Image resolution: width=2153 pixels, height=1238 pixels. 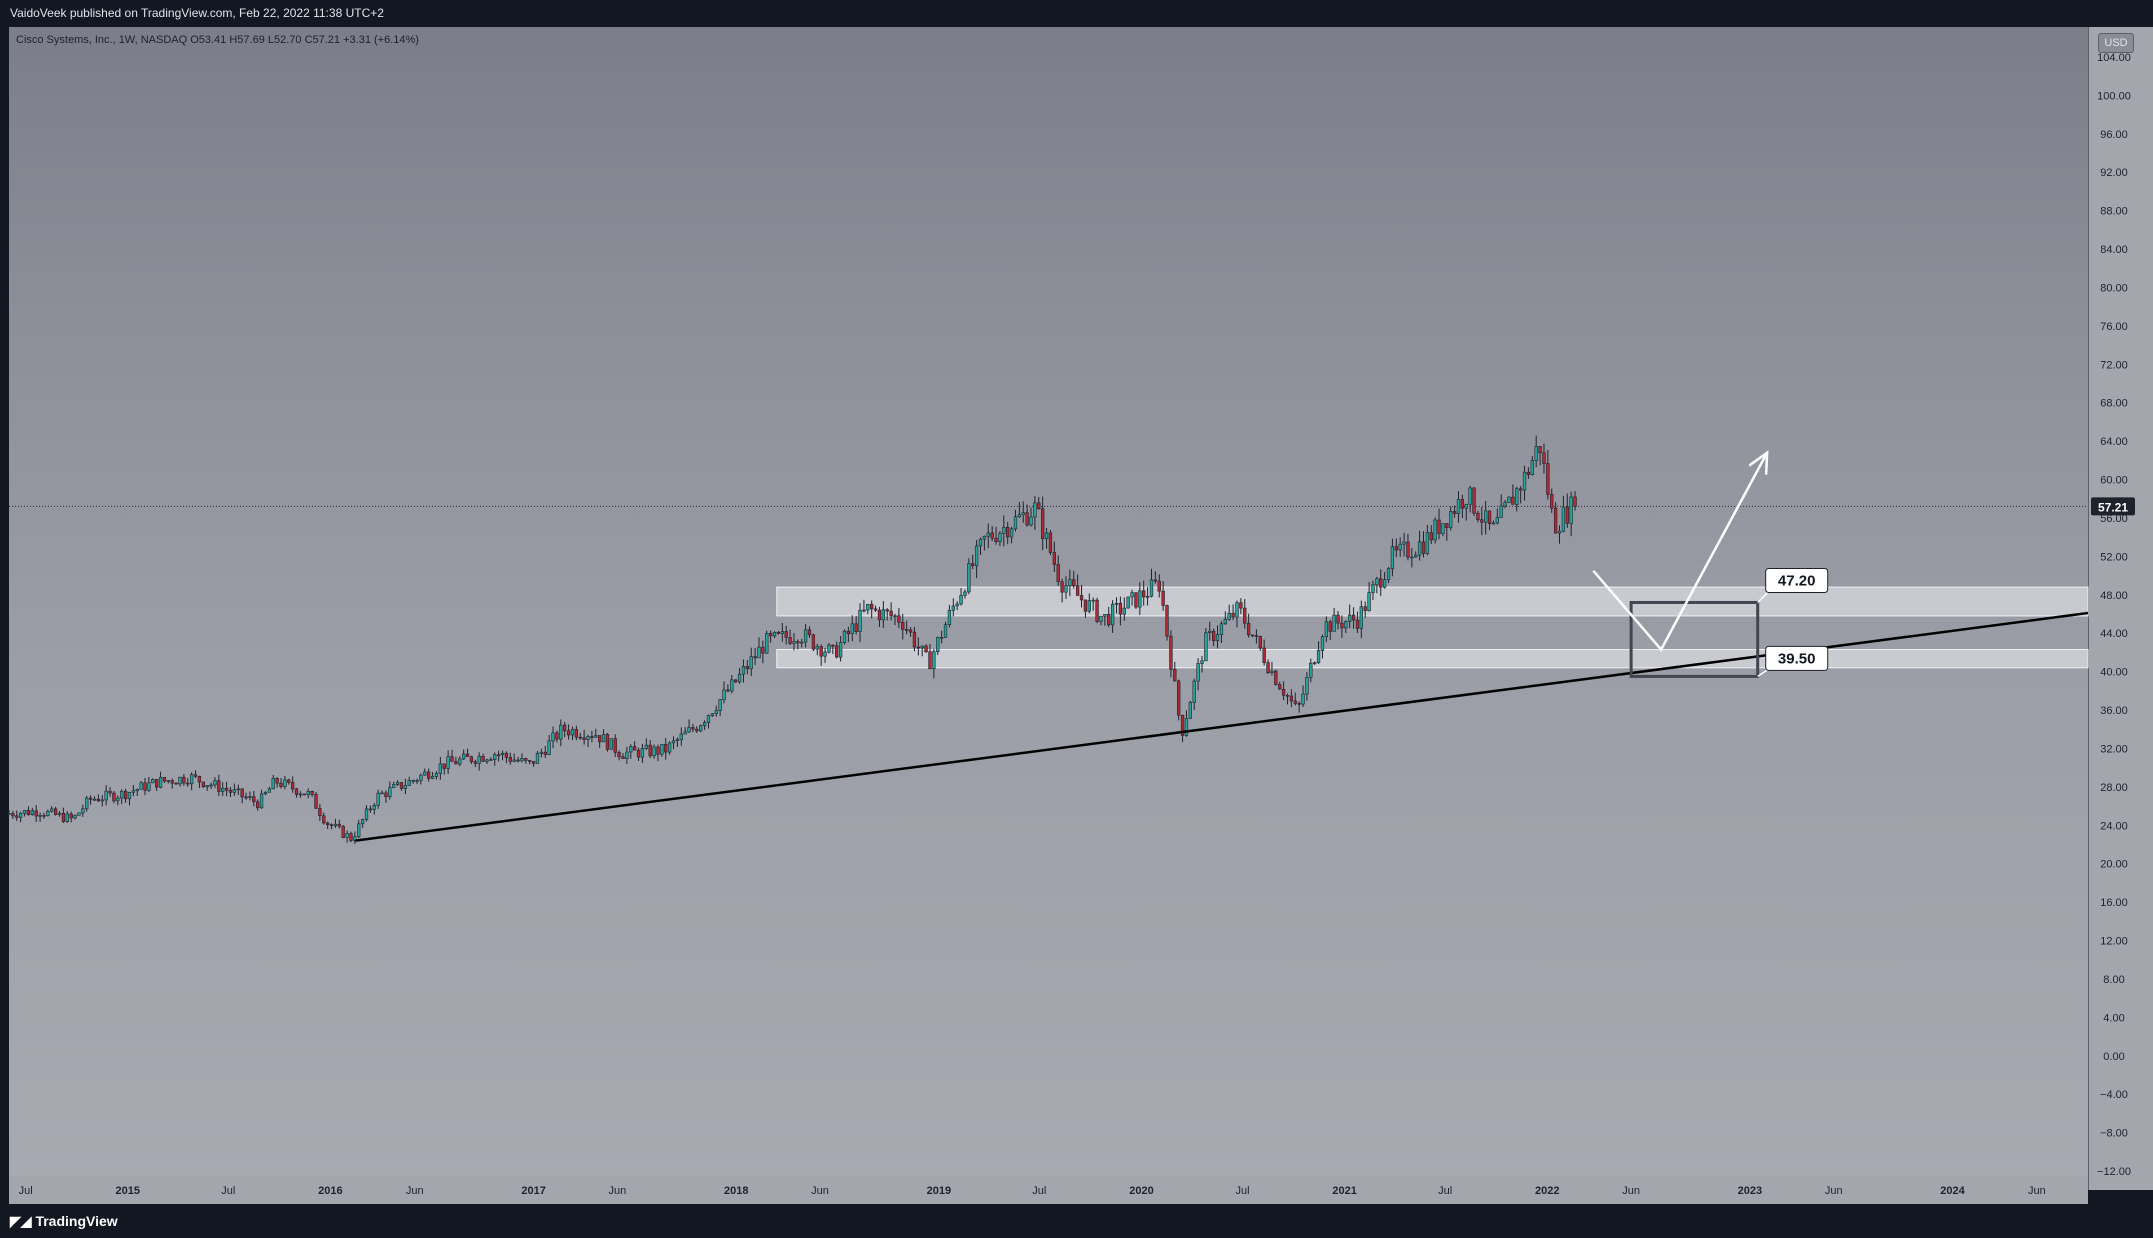 I want to click on price-tick-label: 96.00, so click(x=2114, y=135).